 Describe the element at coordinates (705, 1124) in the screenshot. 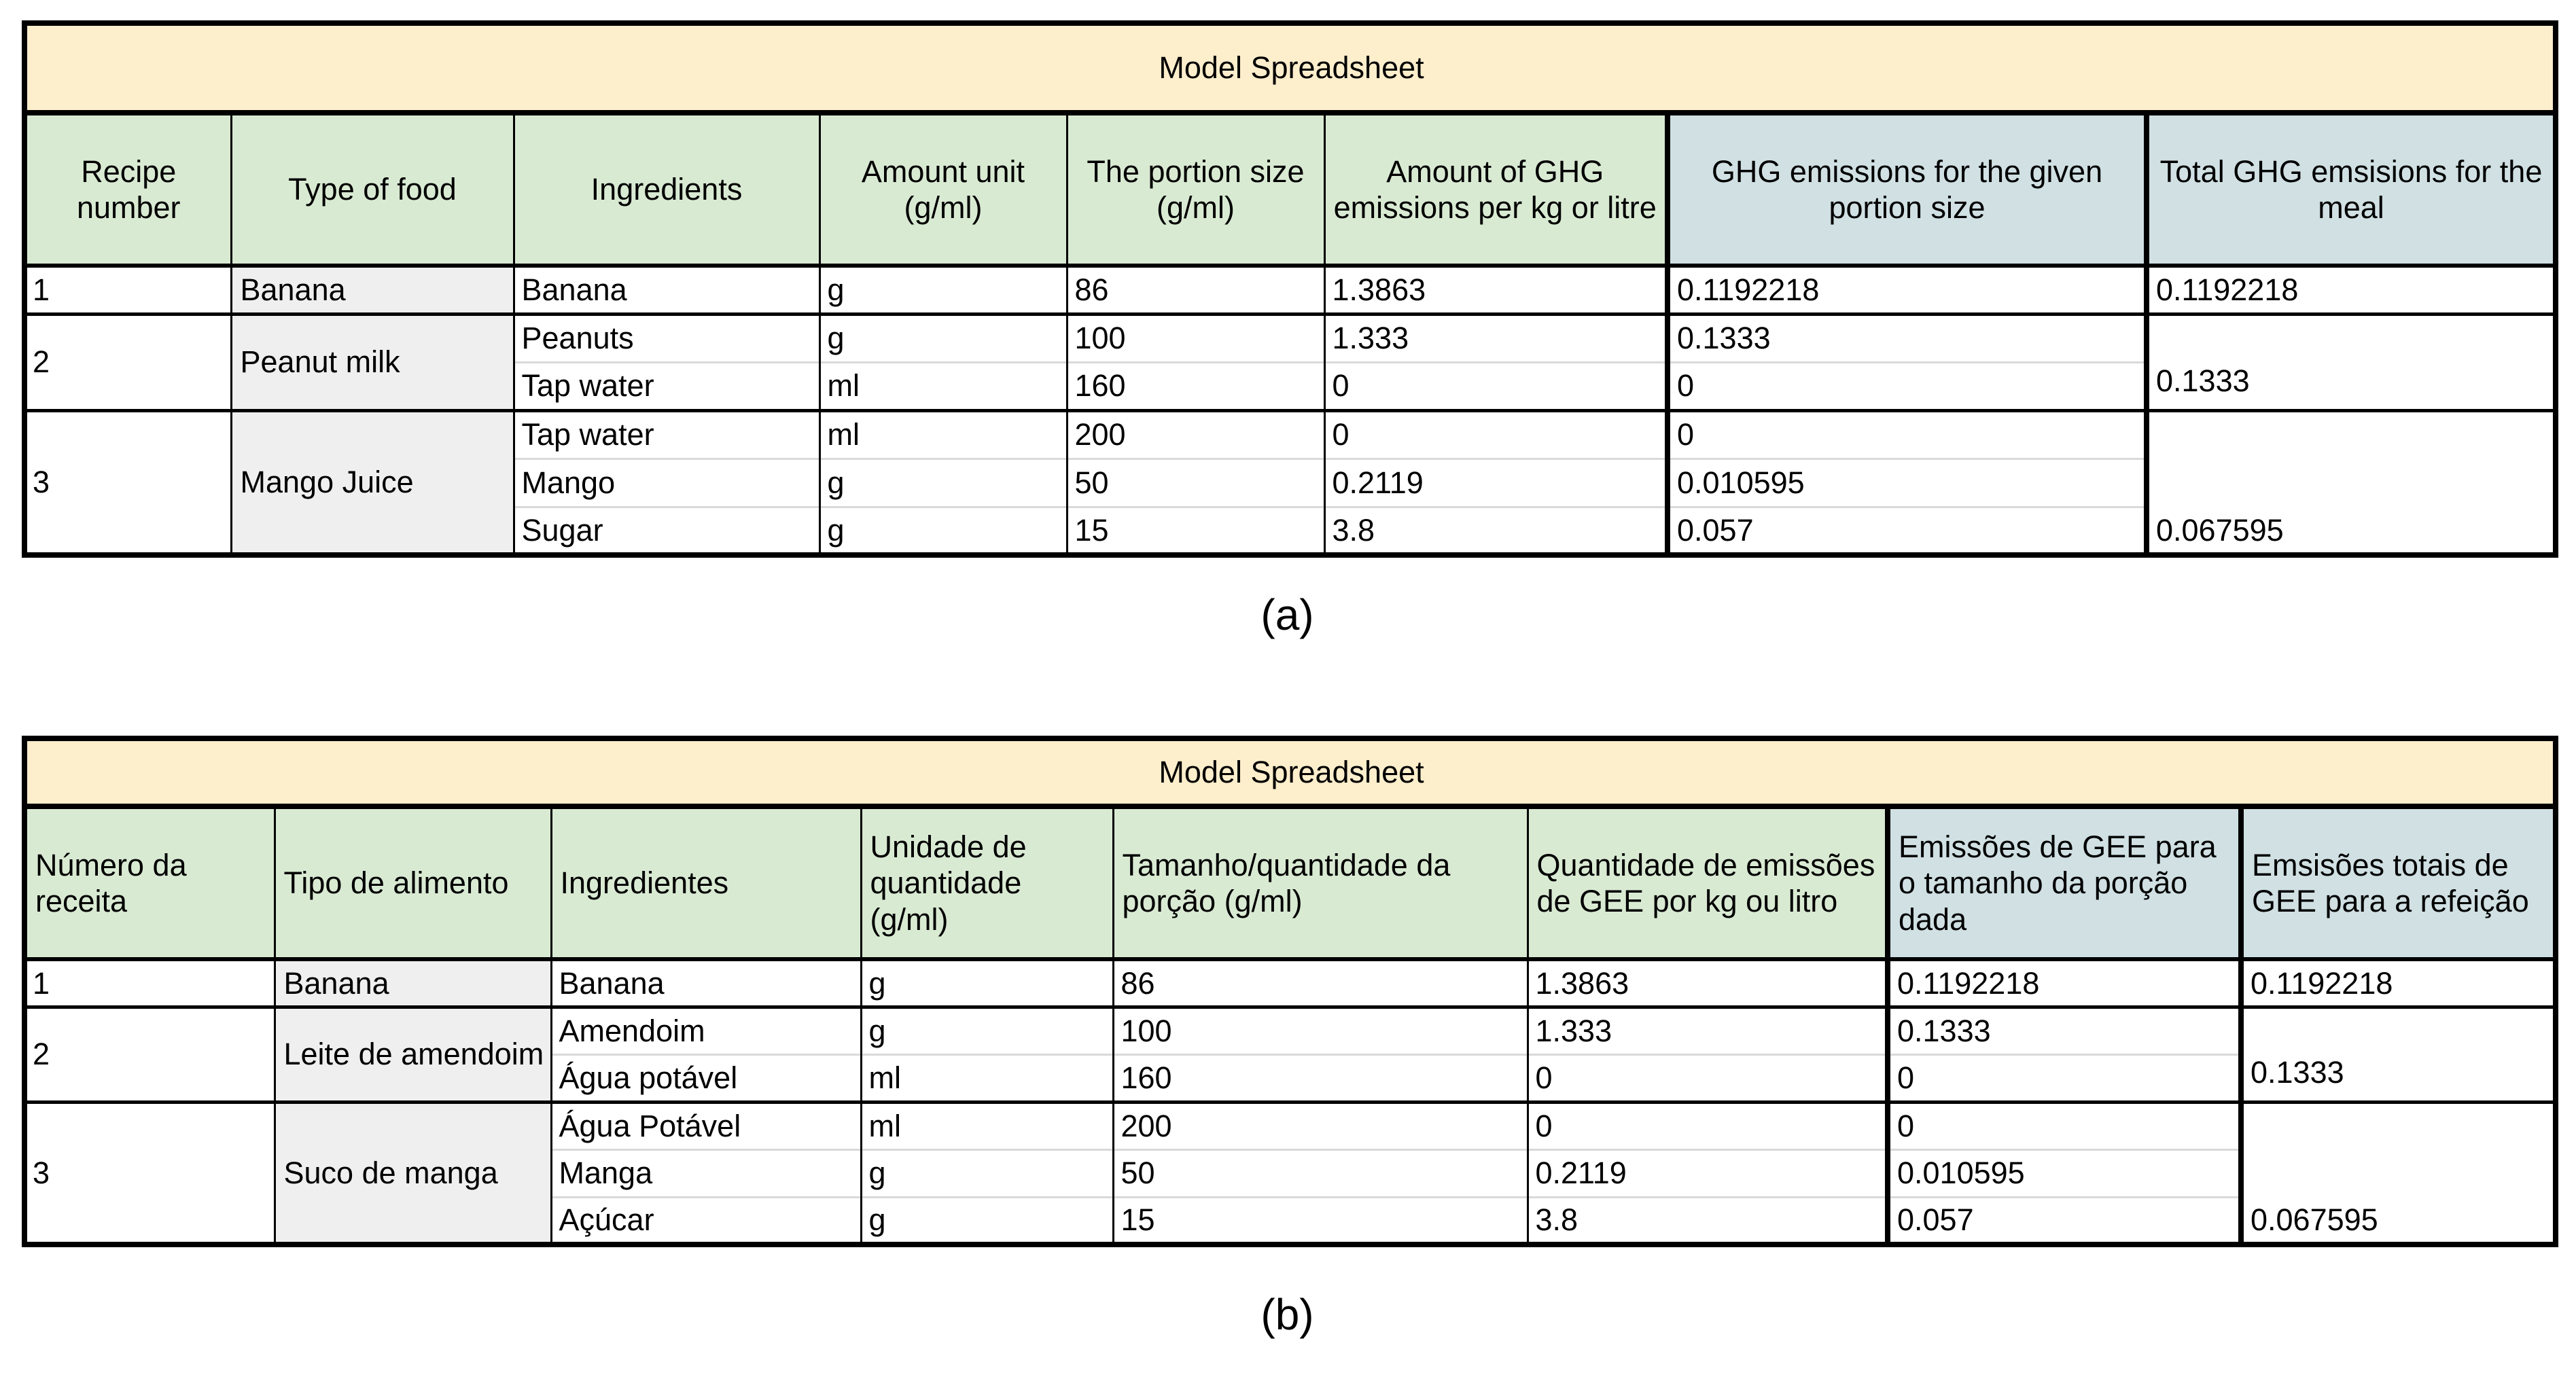

I see `cell-ingredient: Água Potável` at that location.